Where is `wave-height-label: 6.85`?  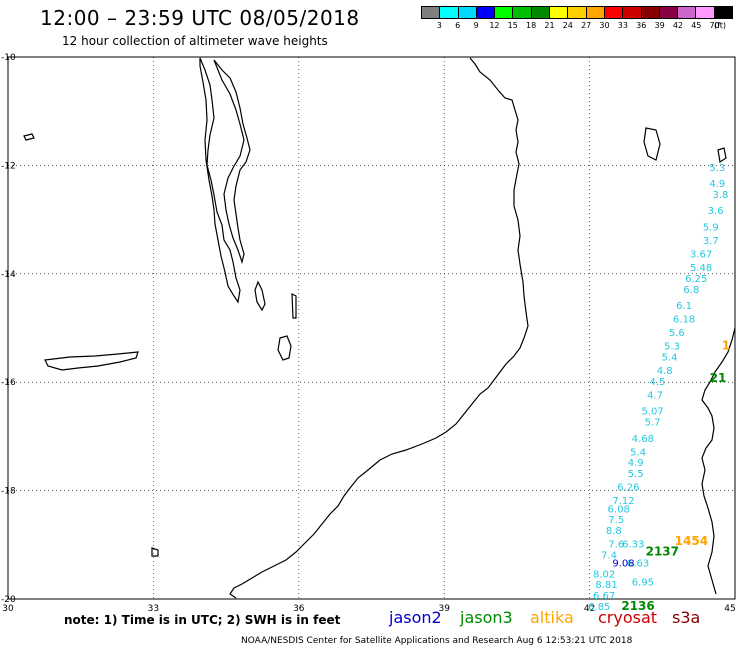
wave-height-label: 6.85 is located at coordinates (599, 607).